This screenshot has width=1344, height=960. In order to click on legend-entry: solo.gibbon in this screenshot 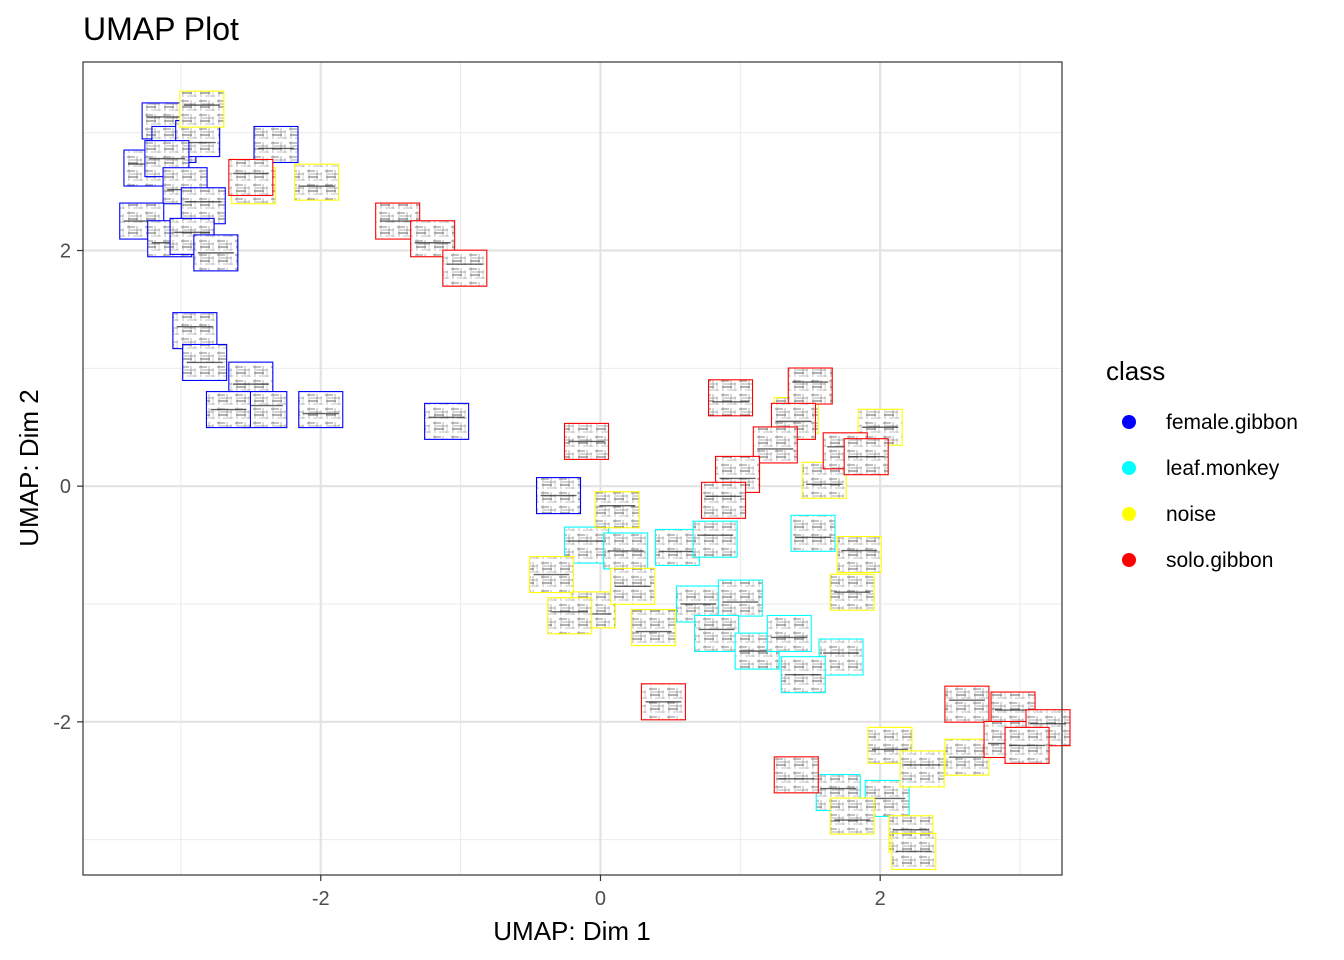, I will do `click(1197, 560)`.